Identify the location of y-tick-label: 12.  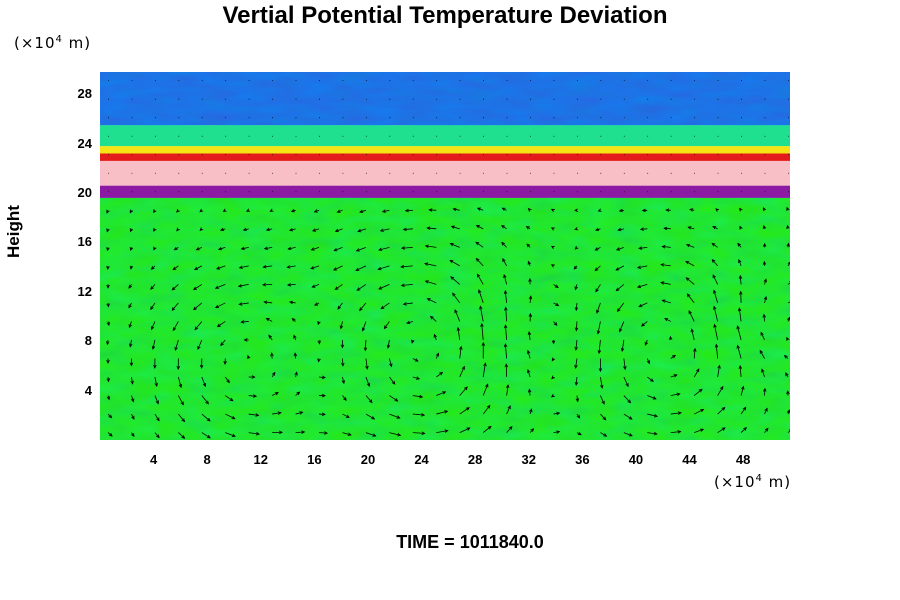
(84, 291).